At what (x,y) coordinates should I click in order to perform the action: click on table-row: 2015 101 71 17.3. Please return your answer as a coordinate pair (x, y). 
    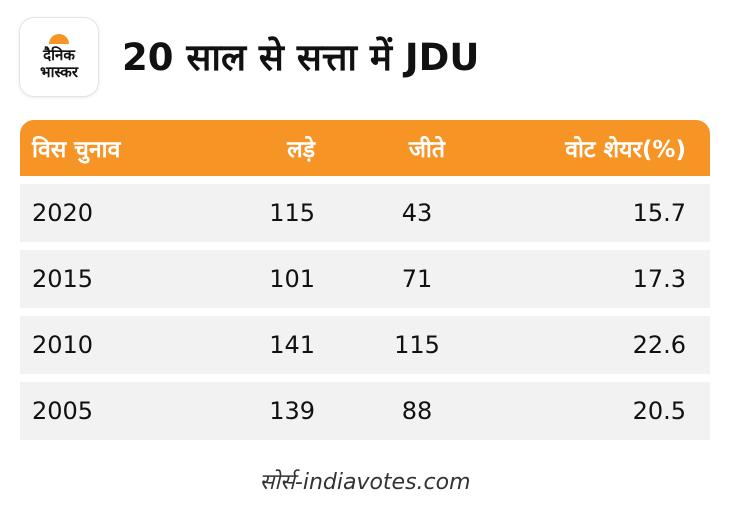
    Looking at the image, I should click on (365, 279).